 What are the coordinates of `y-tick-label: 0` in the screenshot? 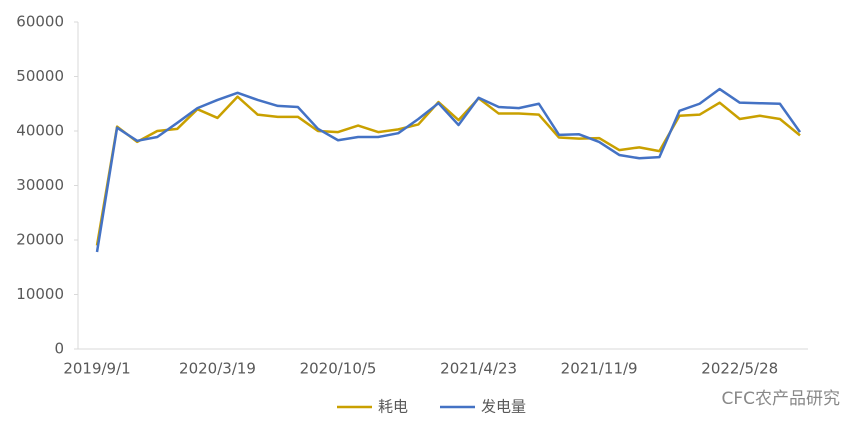 It's located at (59, 349).